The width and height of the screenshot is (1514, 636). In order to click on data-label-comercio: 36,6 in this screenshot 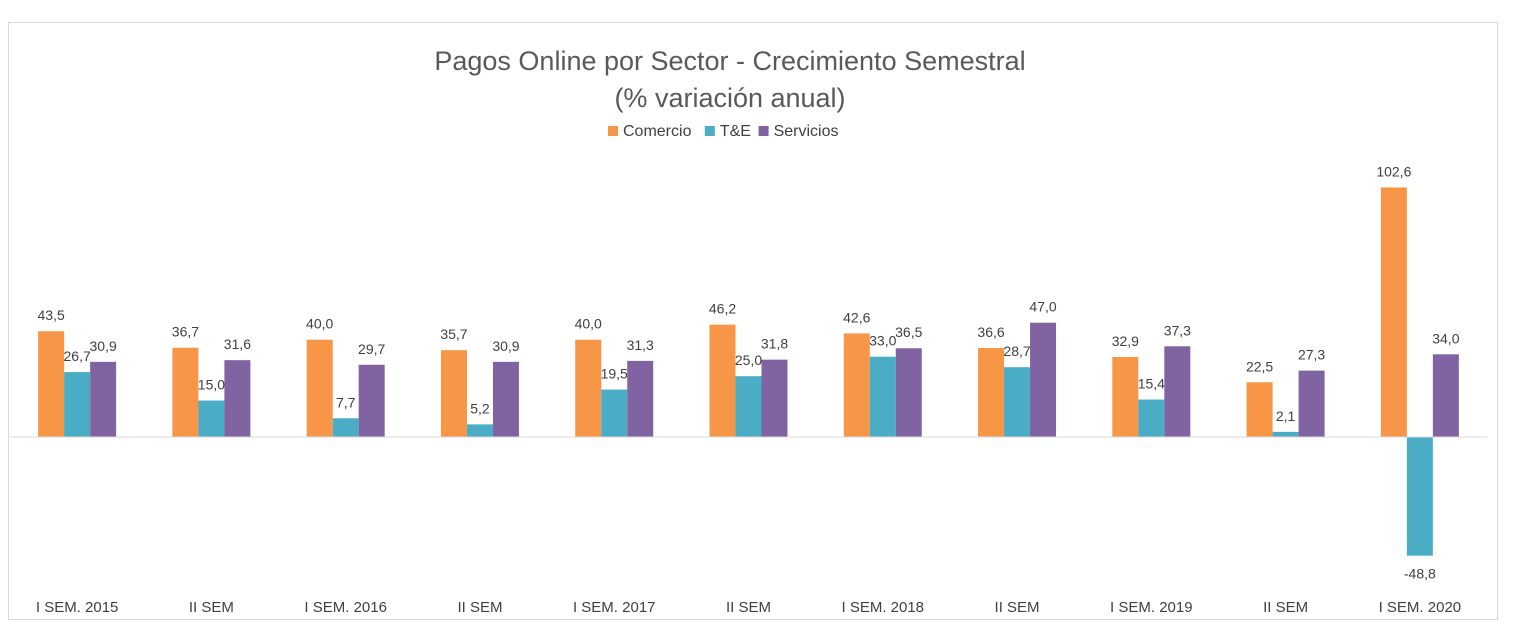, I will do `click(990, 332)`.